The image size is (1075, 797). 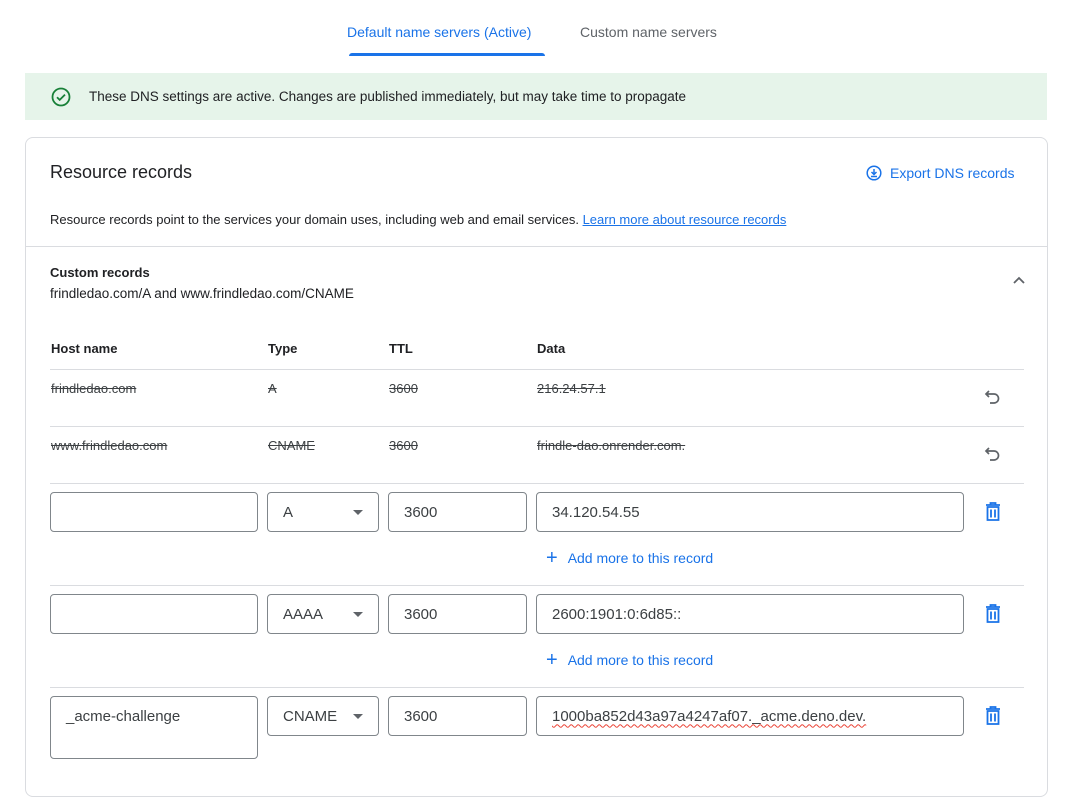 What do you see at coordinates (874, 173) in the screenshot?
I see `download-icon` at bounding box center [874, 173].